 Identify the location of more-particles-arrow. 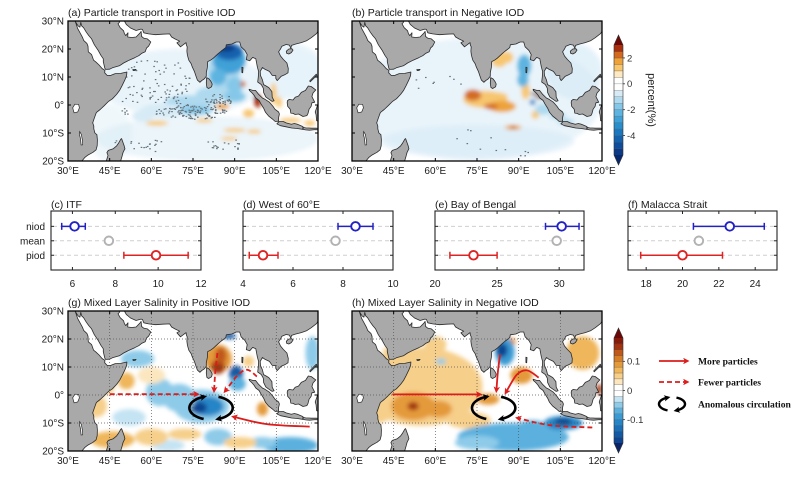
(497, 374).